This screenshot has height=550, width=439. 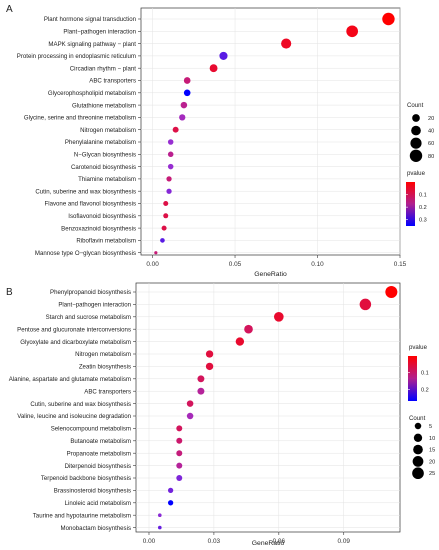 I want to click on y-tick-label: Terpenoid backbone biosynthesis, so click(x=86, y=478).